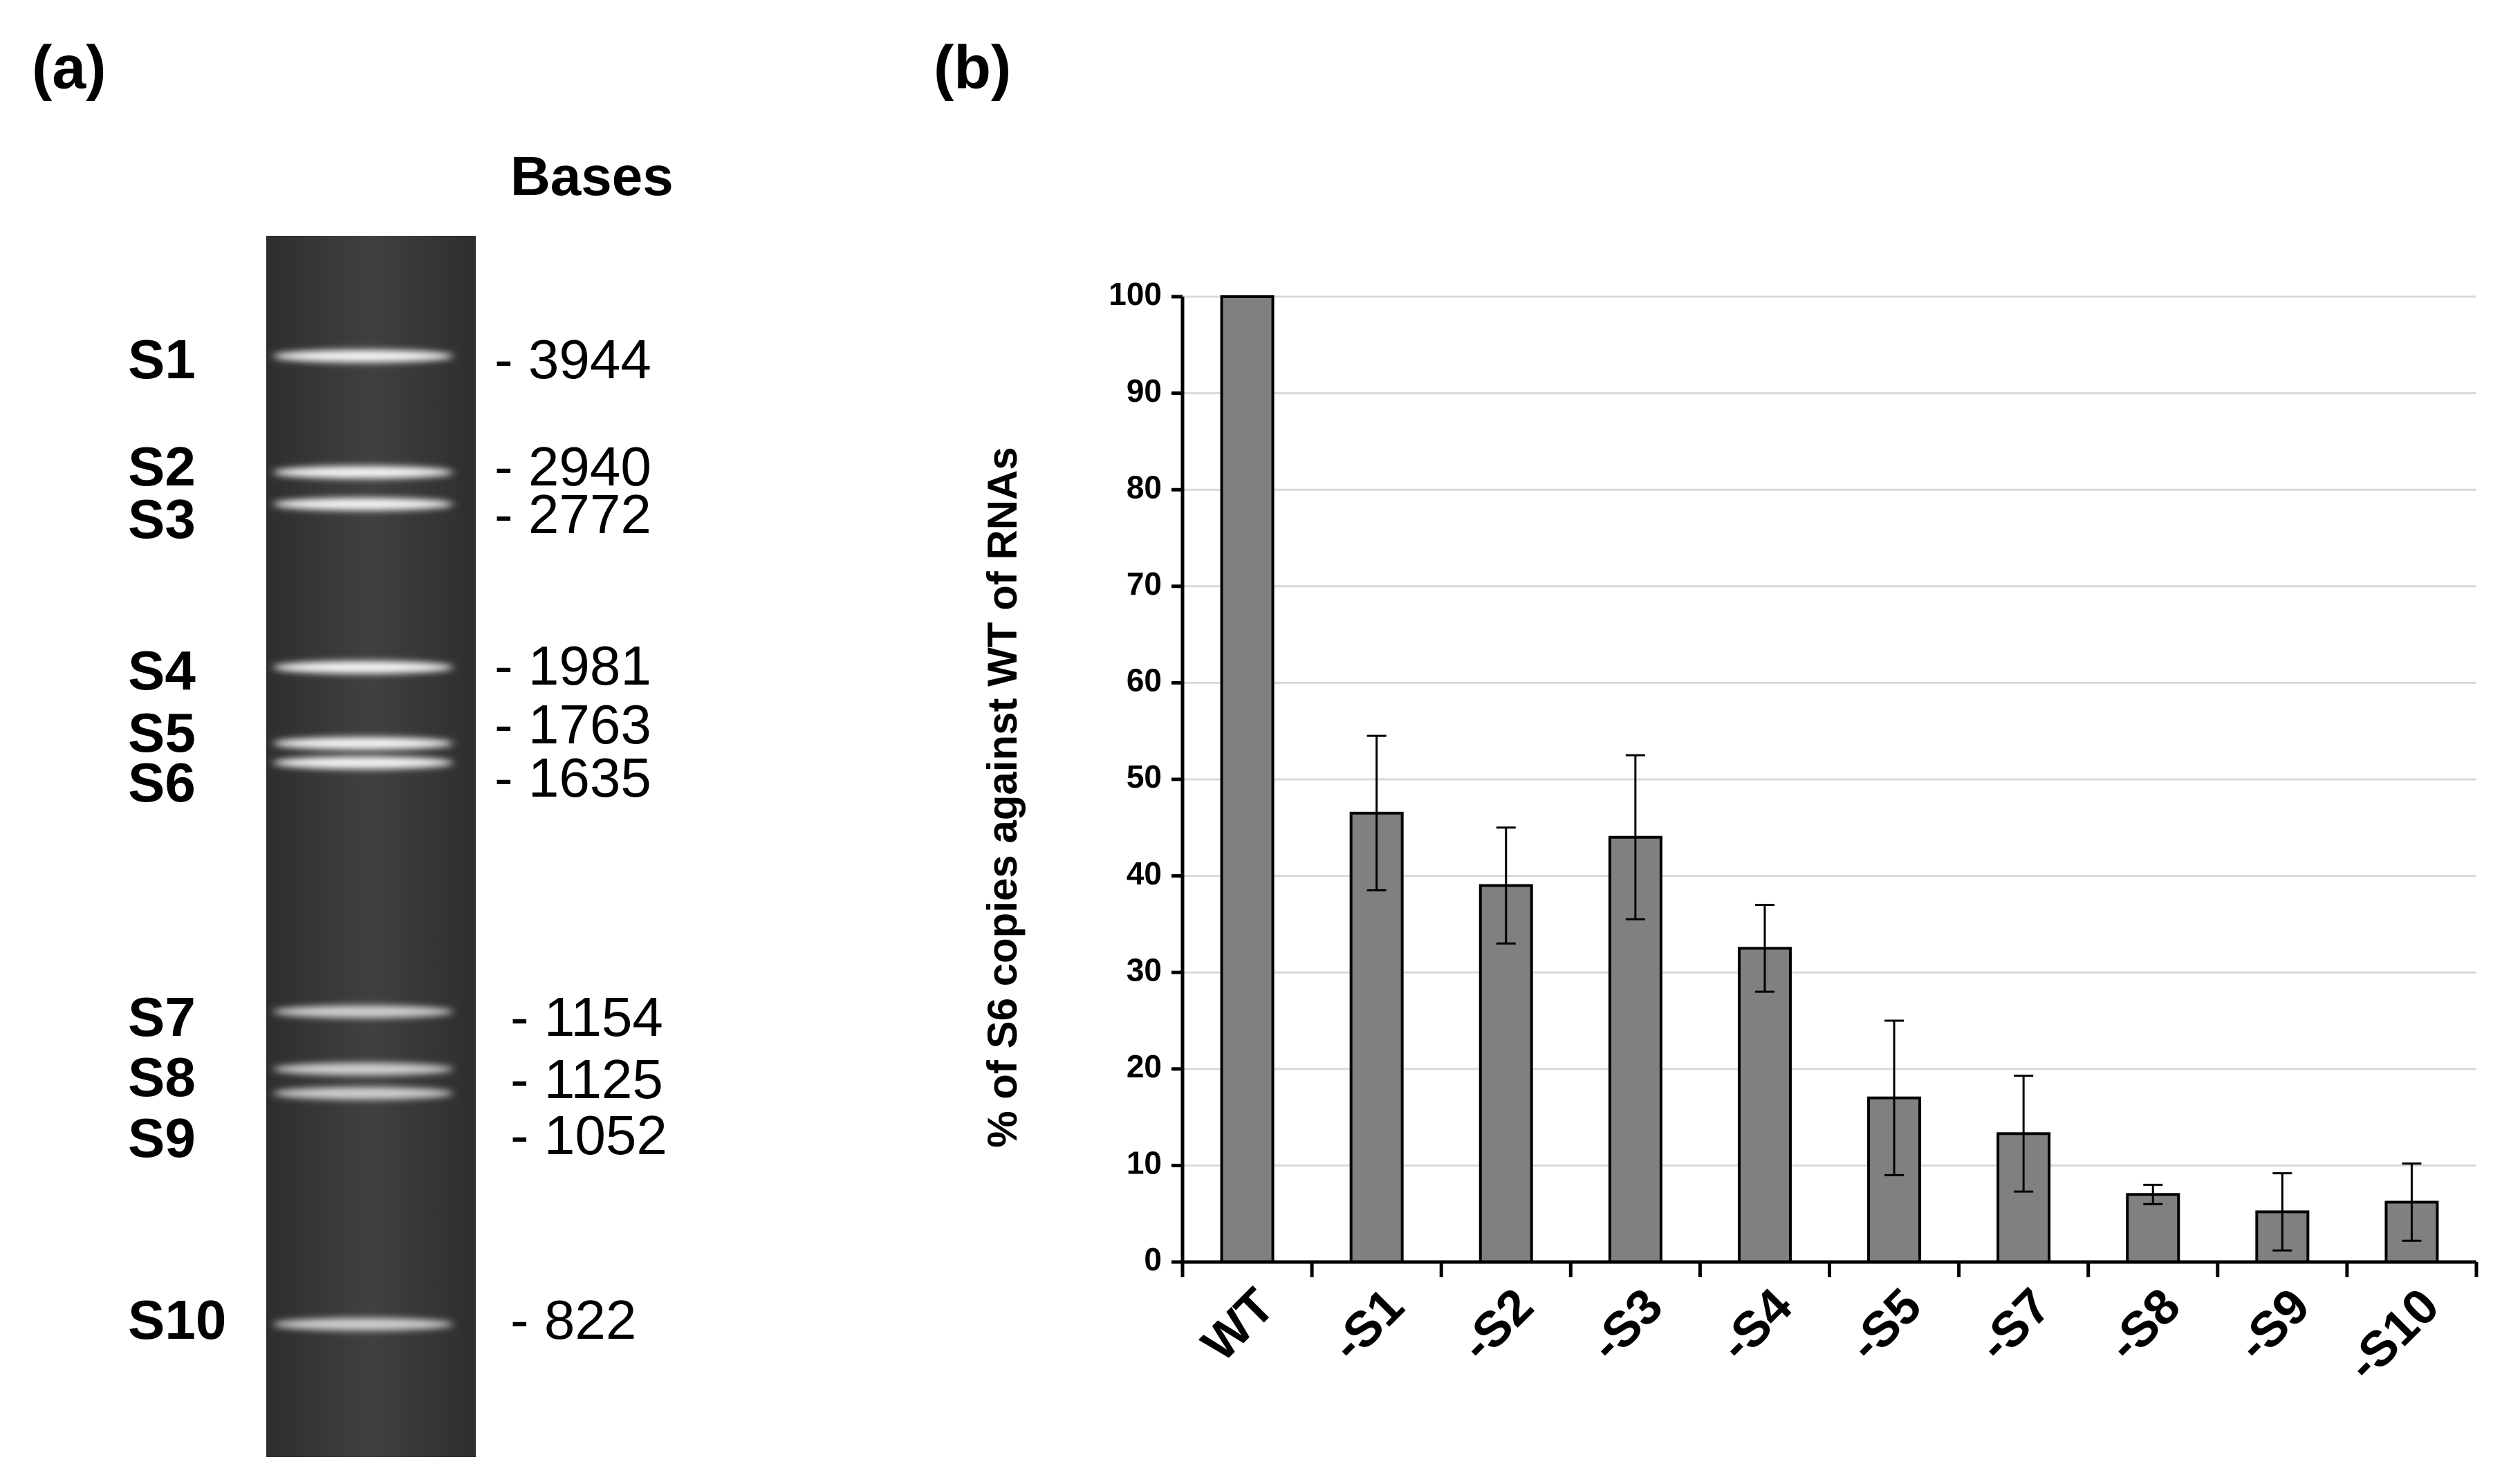 The width and height of the screenshot is (2502, 1484). Describe the element at coordinates (162, 1017) in the screenshot. I see `band-name: S7` at that location.